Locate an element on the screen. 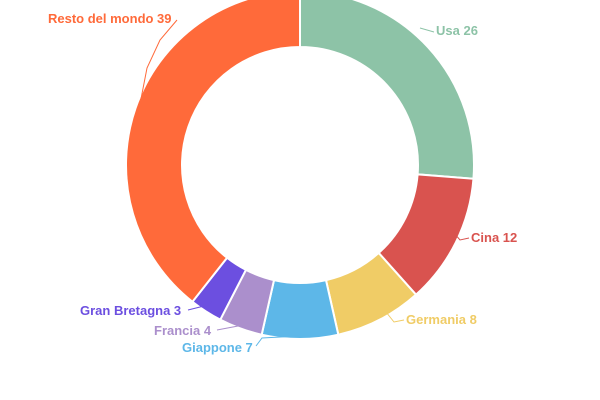  leader-line-cina is located at coordinates (461, 236).